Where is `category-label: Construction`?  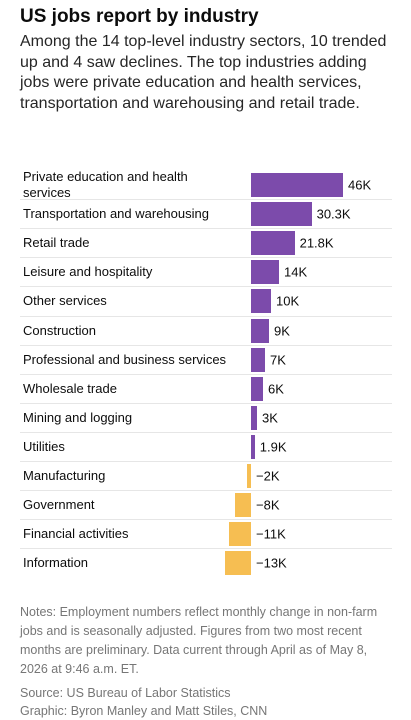
category-label: Construction is located at coordinates (59, 330).